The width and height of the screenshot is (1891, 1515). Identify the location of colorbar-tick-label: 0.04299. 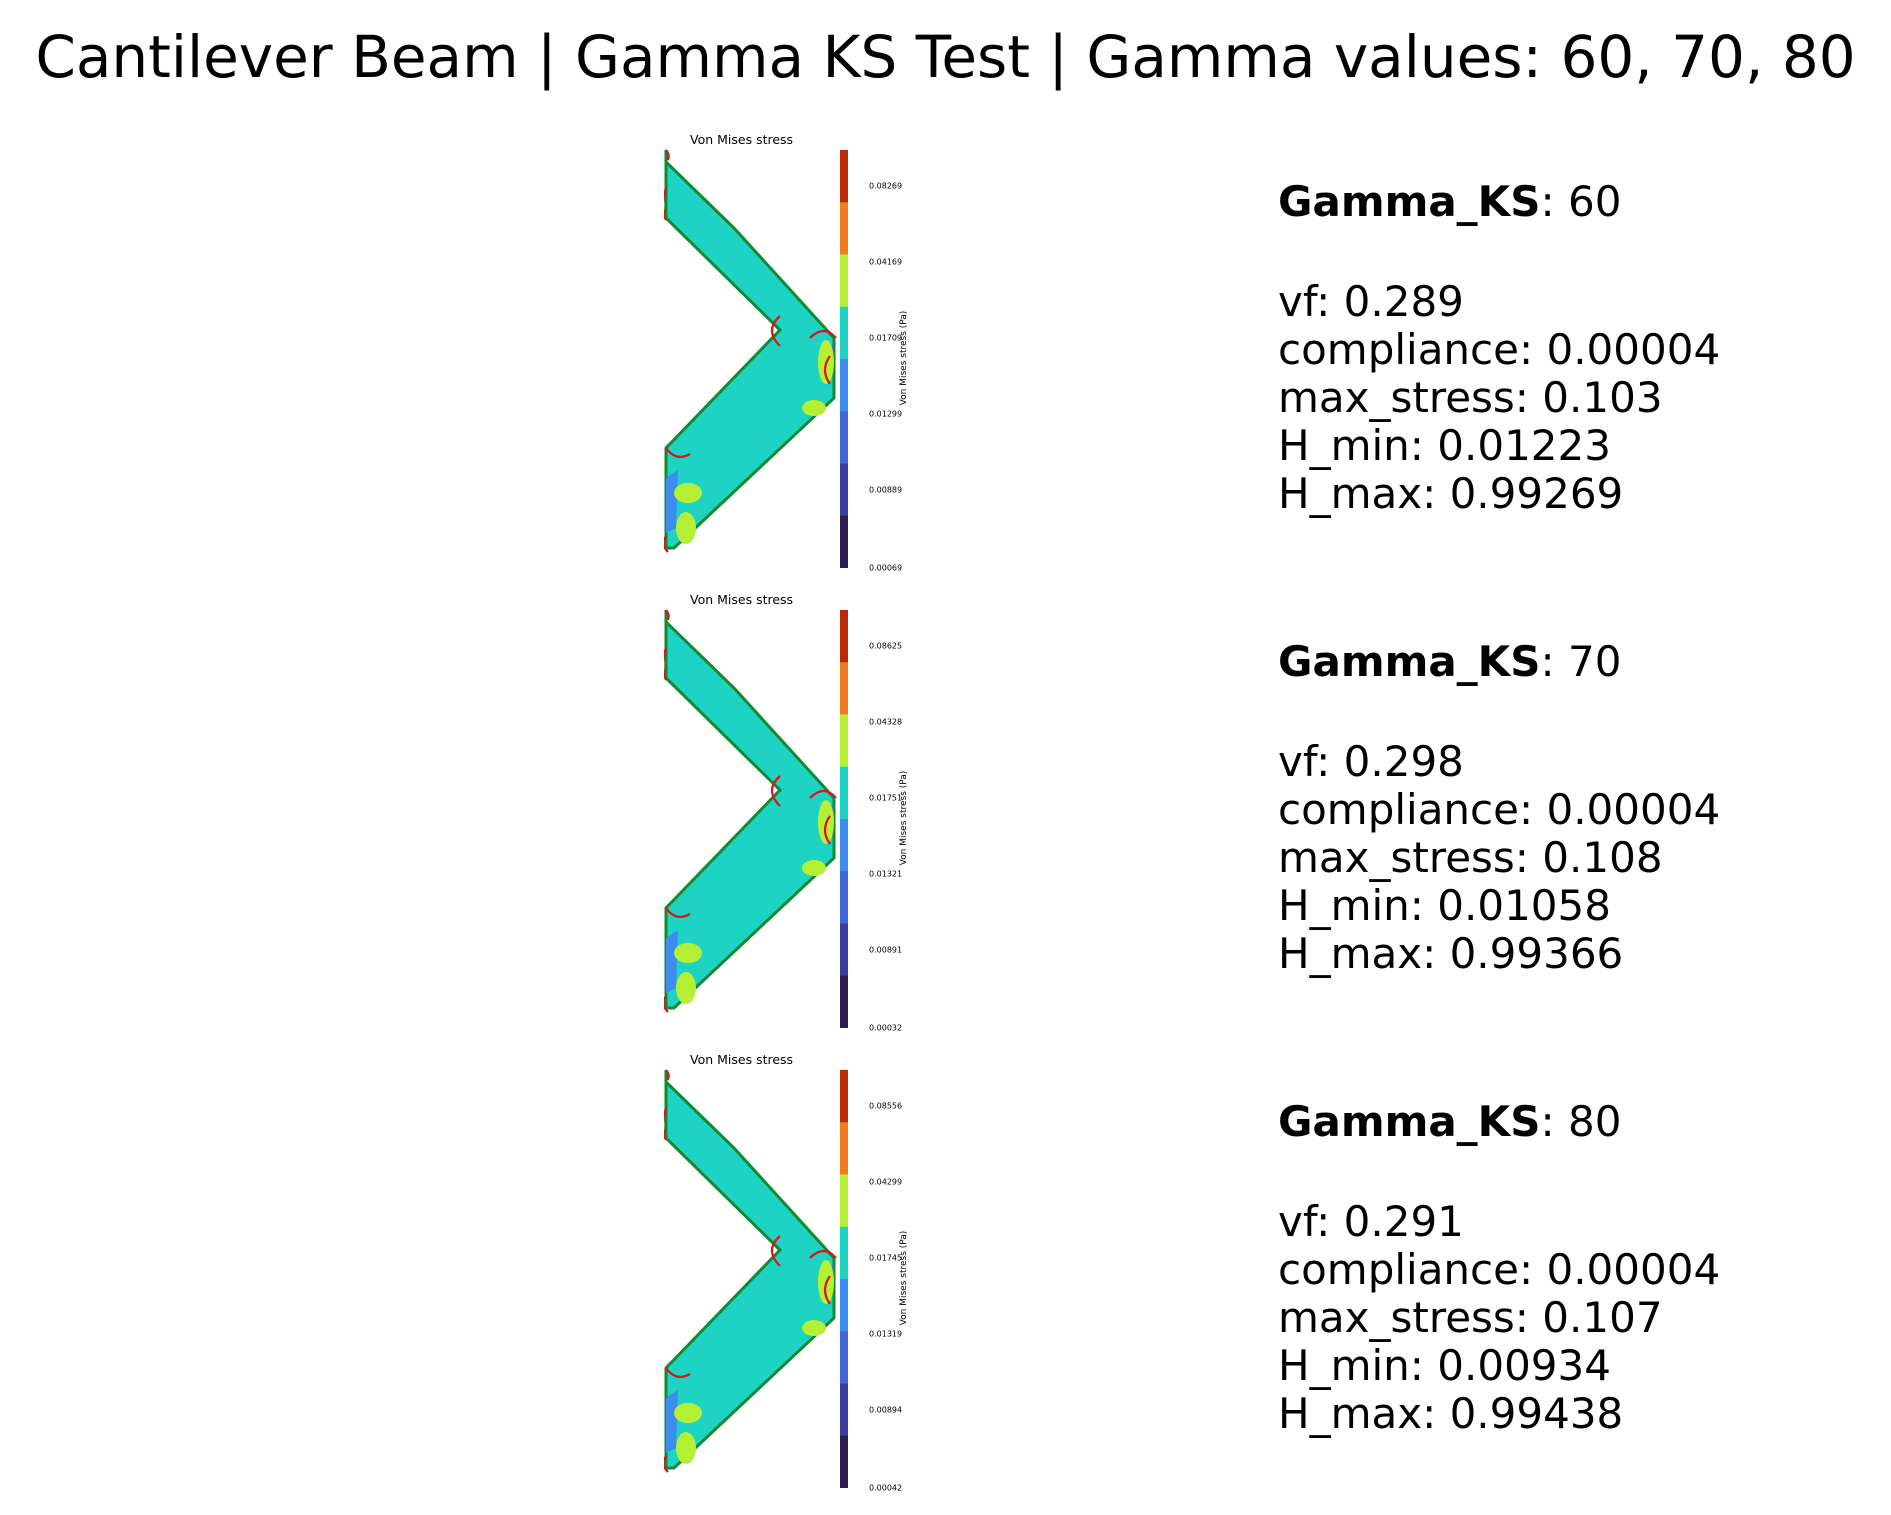
(886, 1182).